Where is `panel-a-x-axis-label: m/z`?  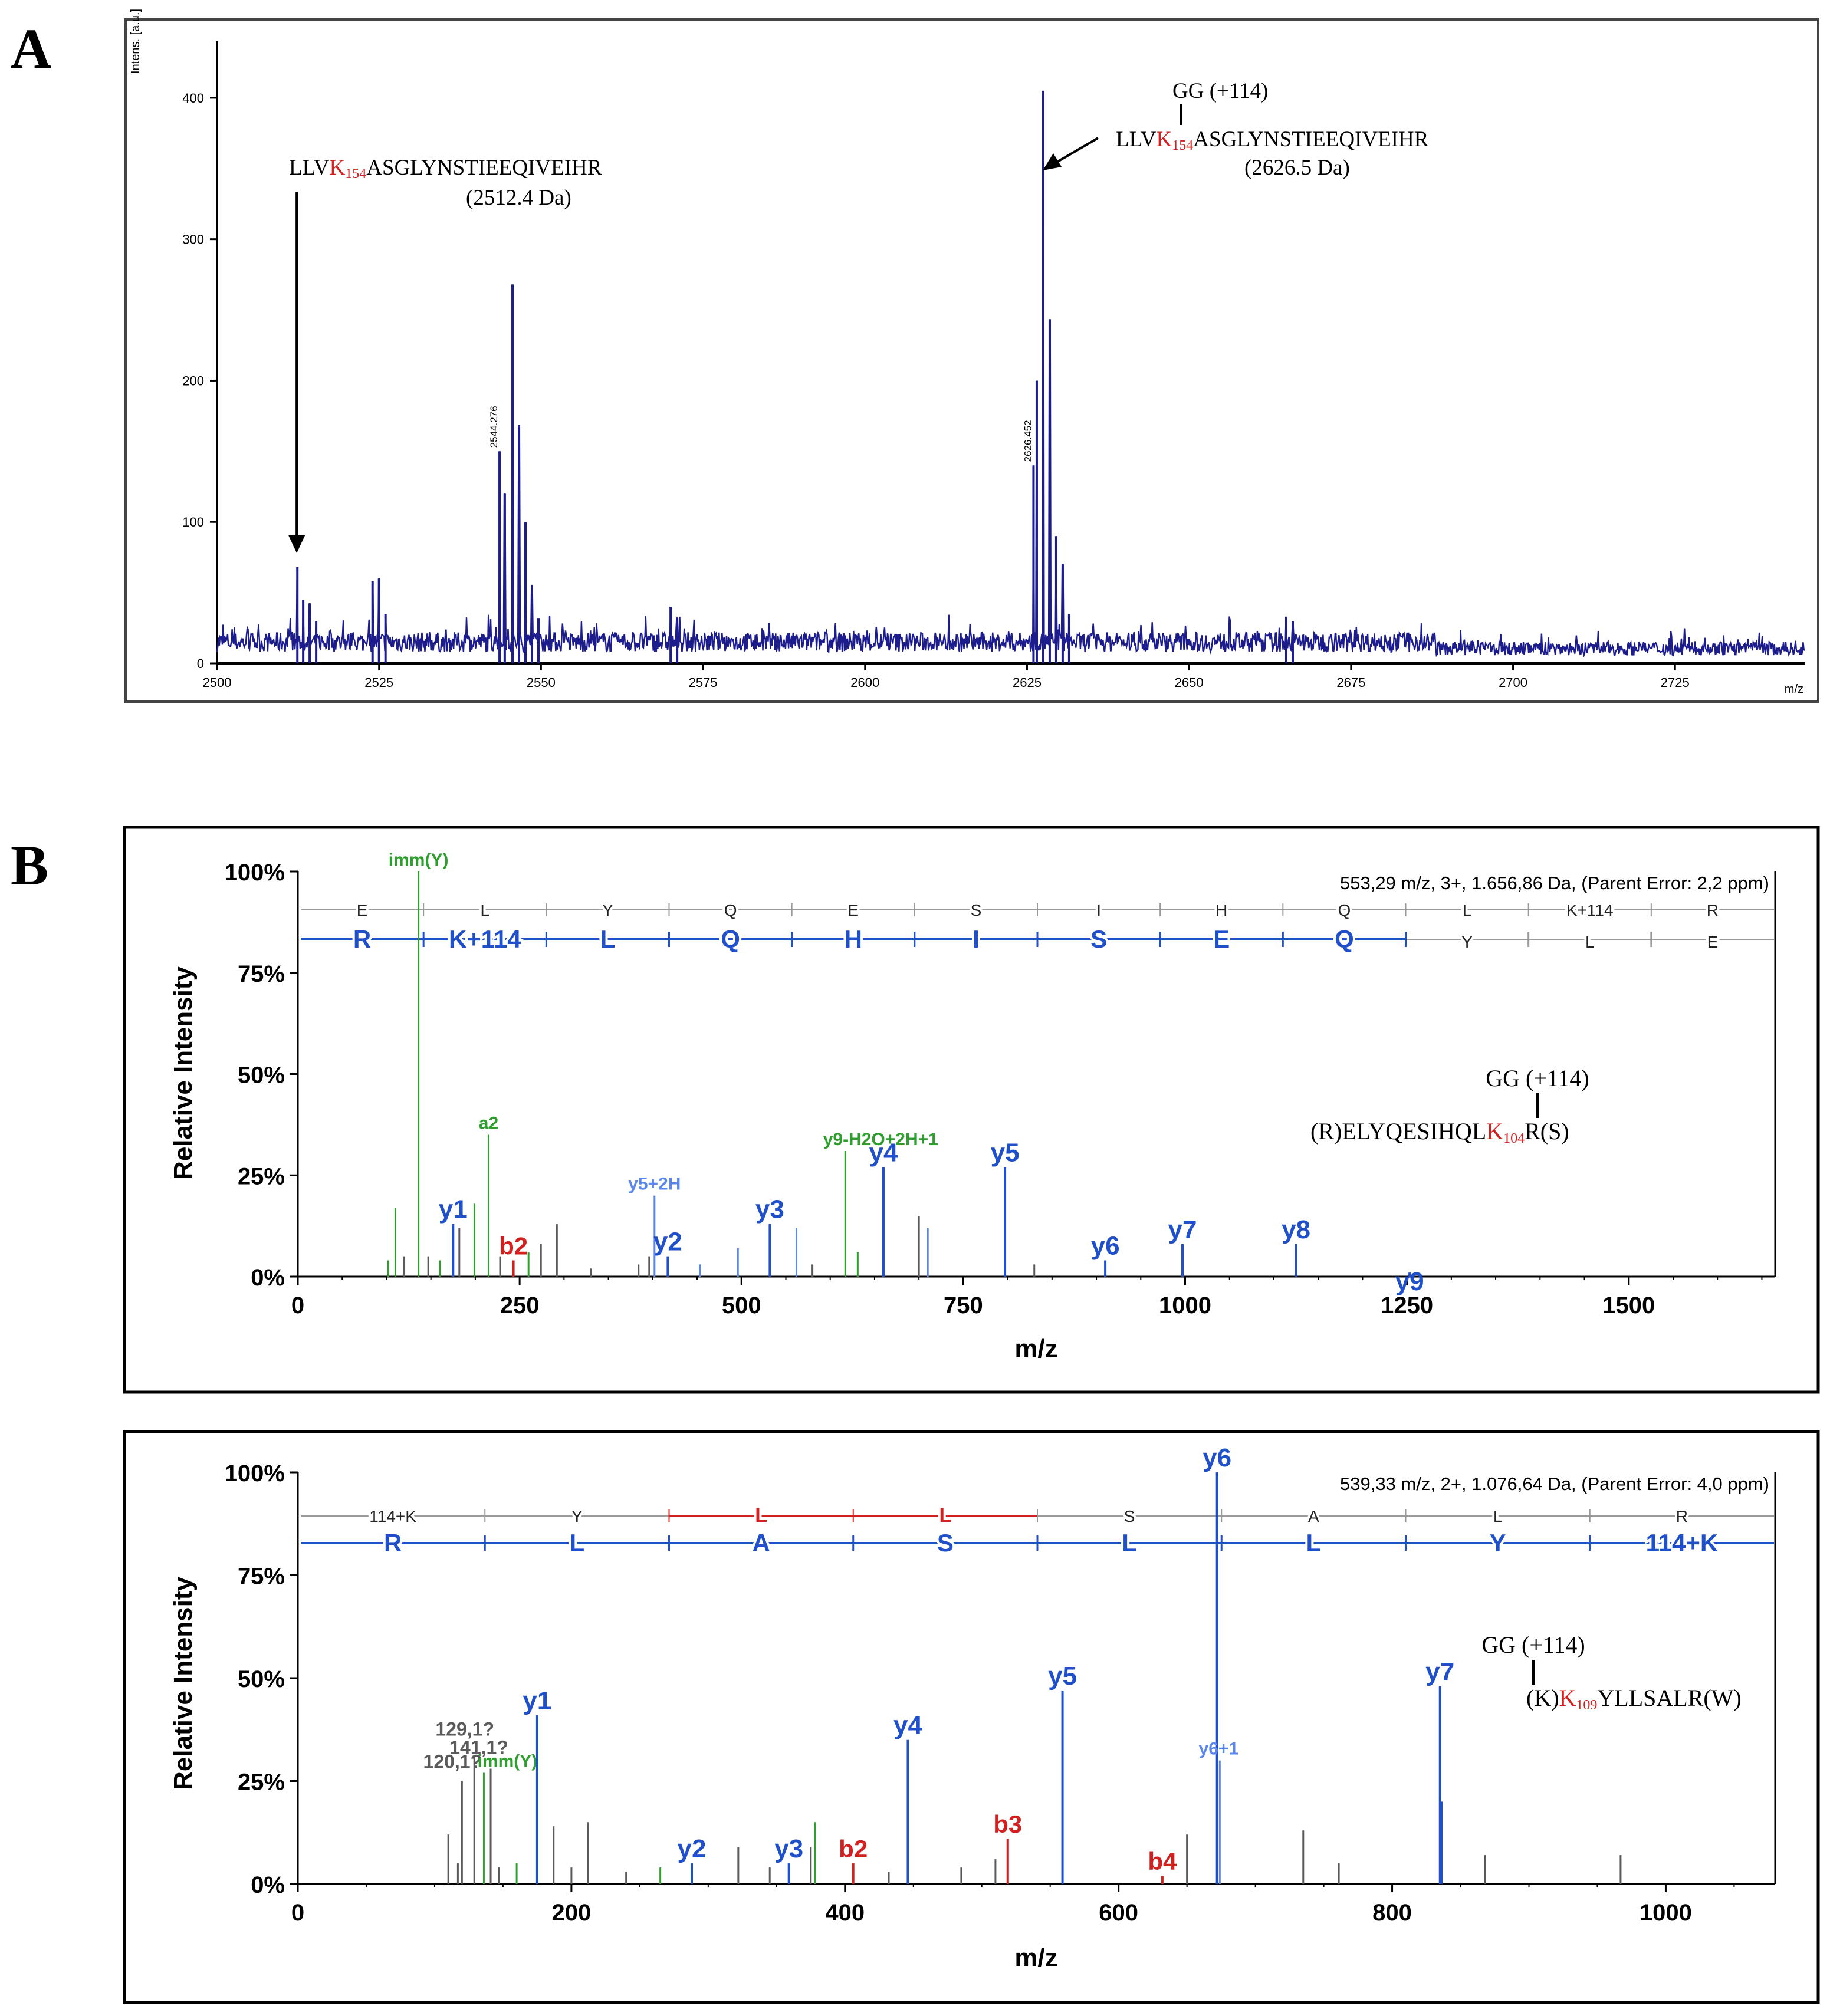 panel-a-x-axis-label: m/z is located at coordinates (1794, 689).